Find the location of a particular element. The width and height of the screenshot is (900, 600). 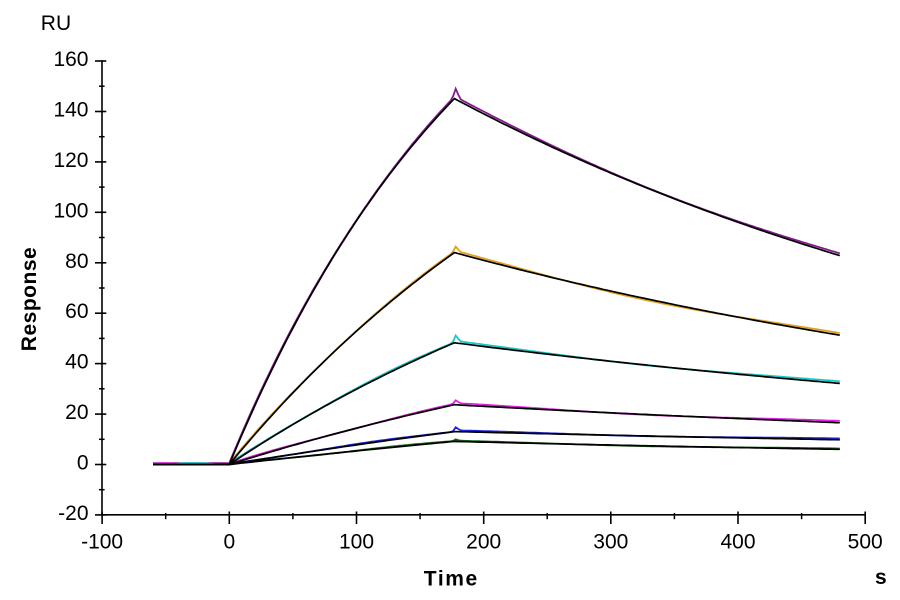

svg-text: 40 is located at coordinates (76, 362).